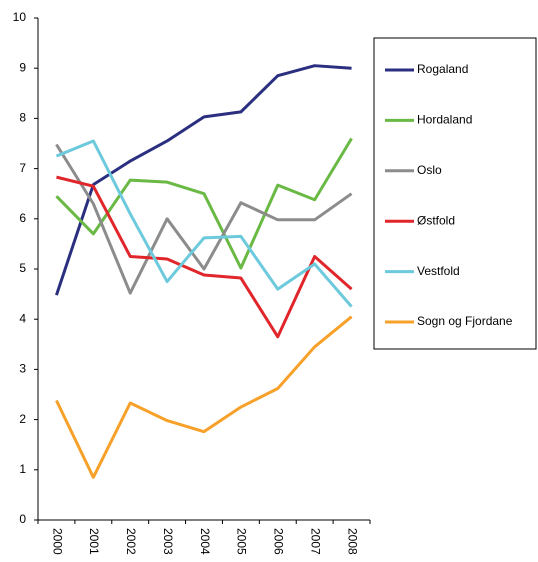  Describe the element at coordinates (168, 541) in the screenshot. I see `x-tick-label: 2003` at that location.